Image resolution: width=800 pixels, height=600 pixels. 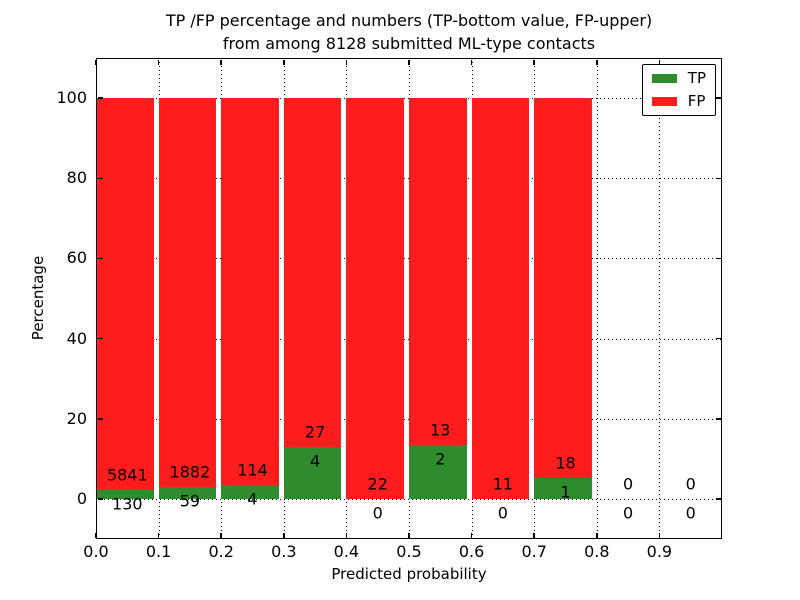 I want to click on x-axis-label: Predicted probability, so click(x=409, y=574).